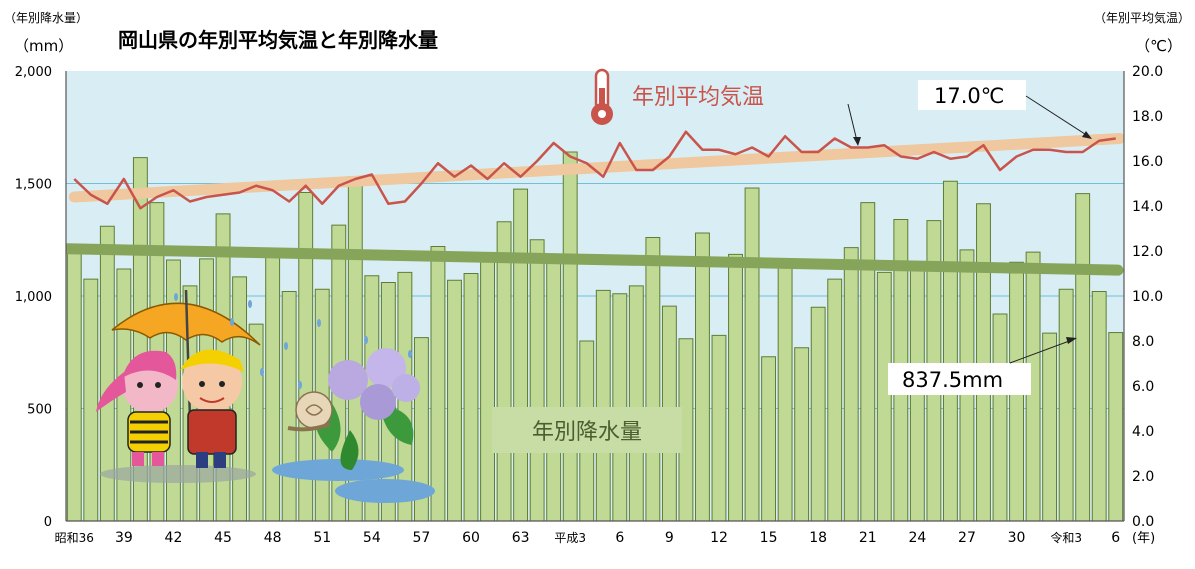  I want to click on rainfall-callout-arrow, so click(1041, 351).